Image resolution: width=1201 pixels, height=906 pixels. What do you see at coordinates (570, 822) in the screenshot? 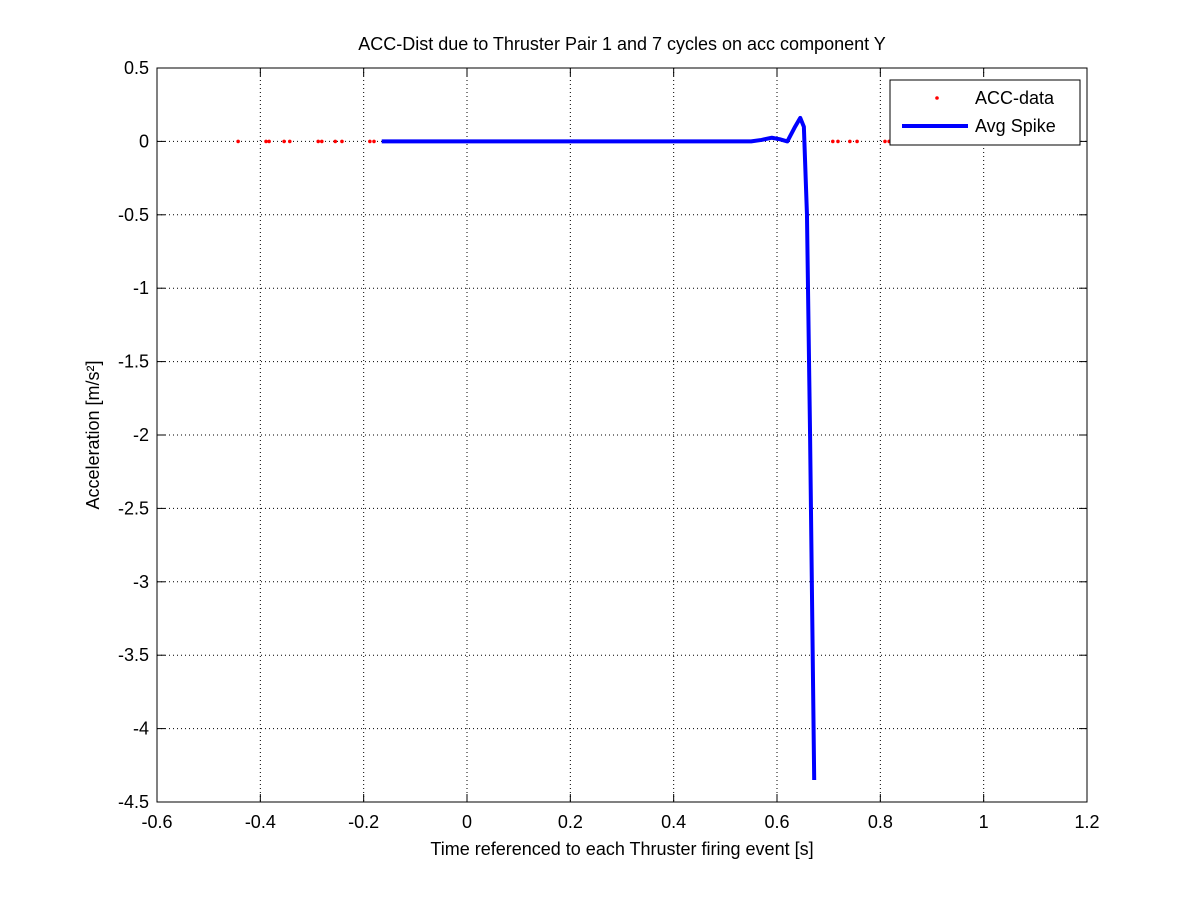
I see `x-tick-label: 0.2` at bounding box center [570, 822].